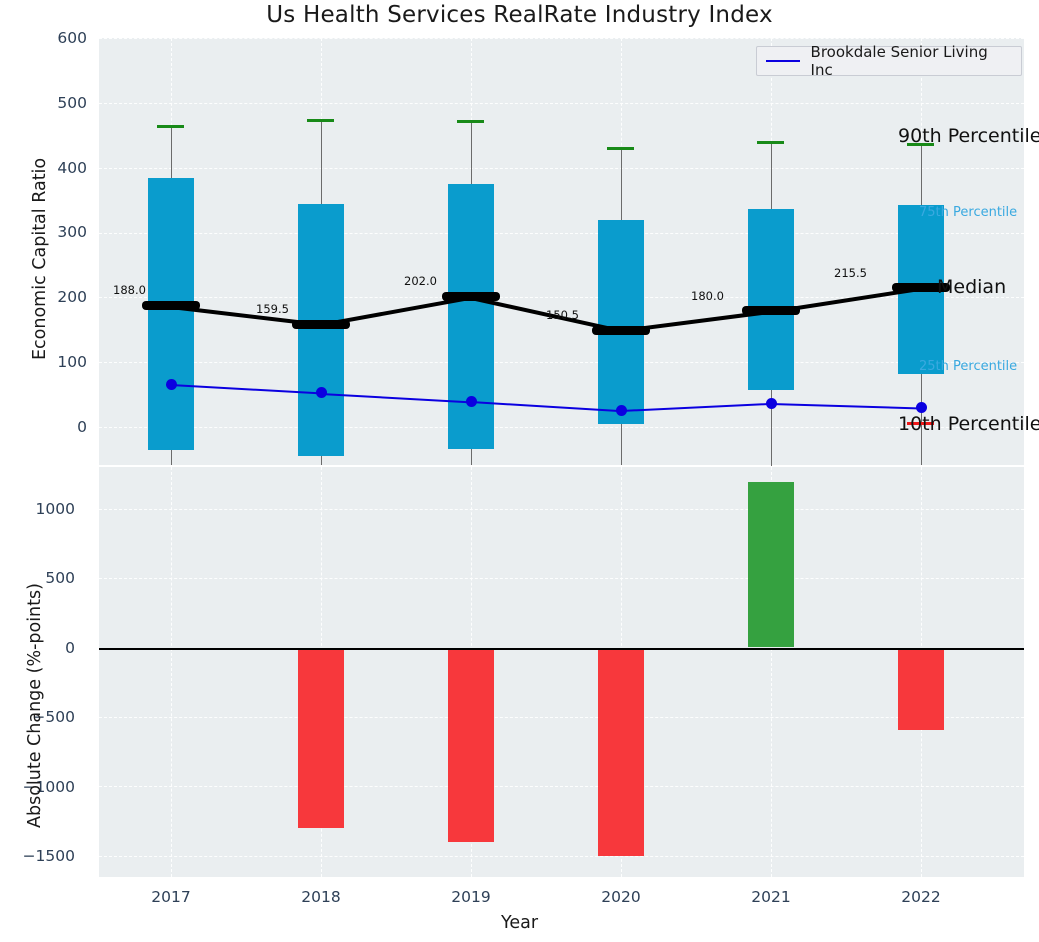 Image resolution: width=1039 pixels, height=942 pixels. I want to click on delta-bar-2019, so click(471, 744).